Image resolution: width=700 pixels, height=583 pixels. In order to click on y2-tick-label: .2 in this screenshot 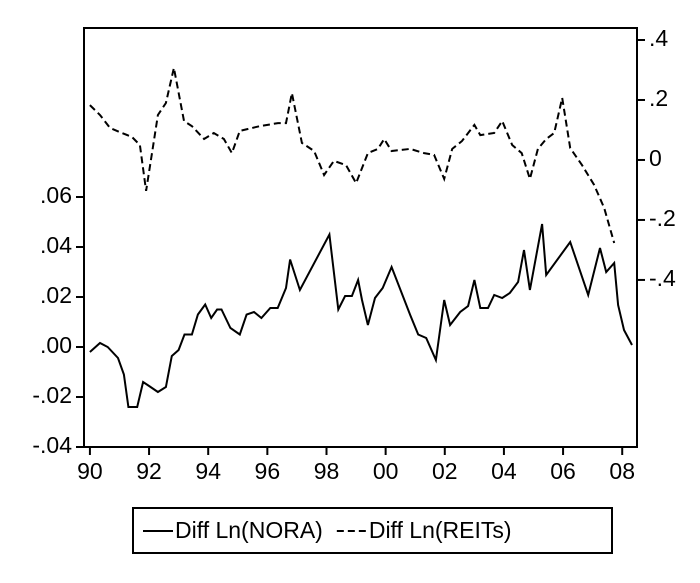, I will do `click(658, 98)`.